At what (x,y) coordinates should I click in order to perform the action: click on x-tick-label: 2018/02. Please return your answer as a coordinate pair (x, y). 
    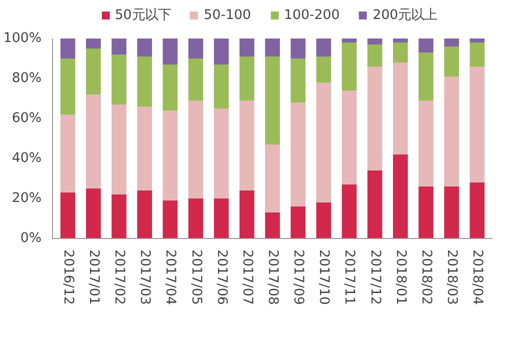
    Looking at the image, I should click on (426, 277).